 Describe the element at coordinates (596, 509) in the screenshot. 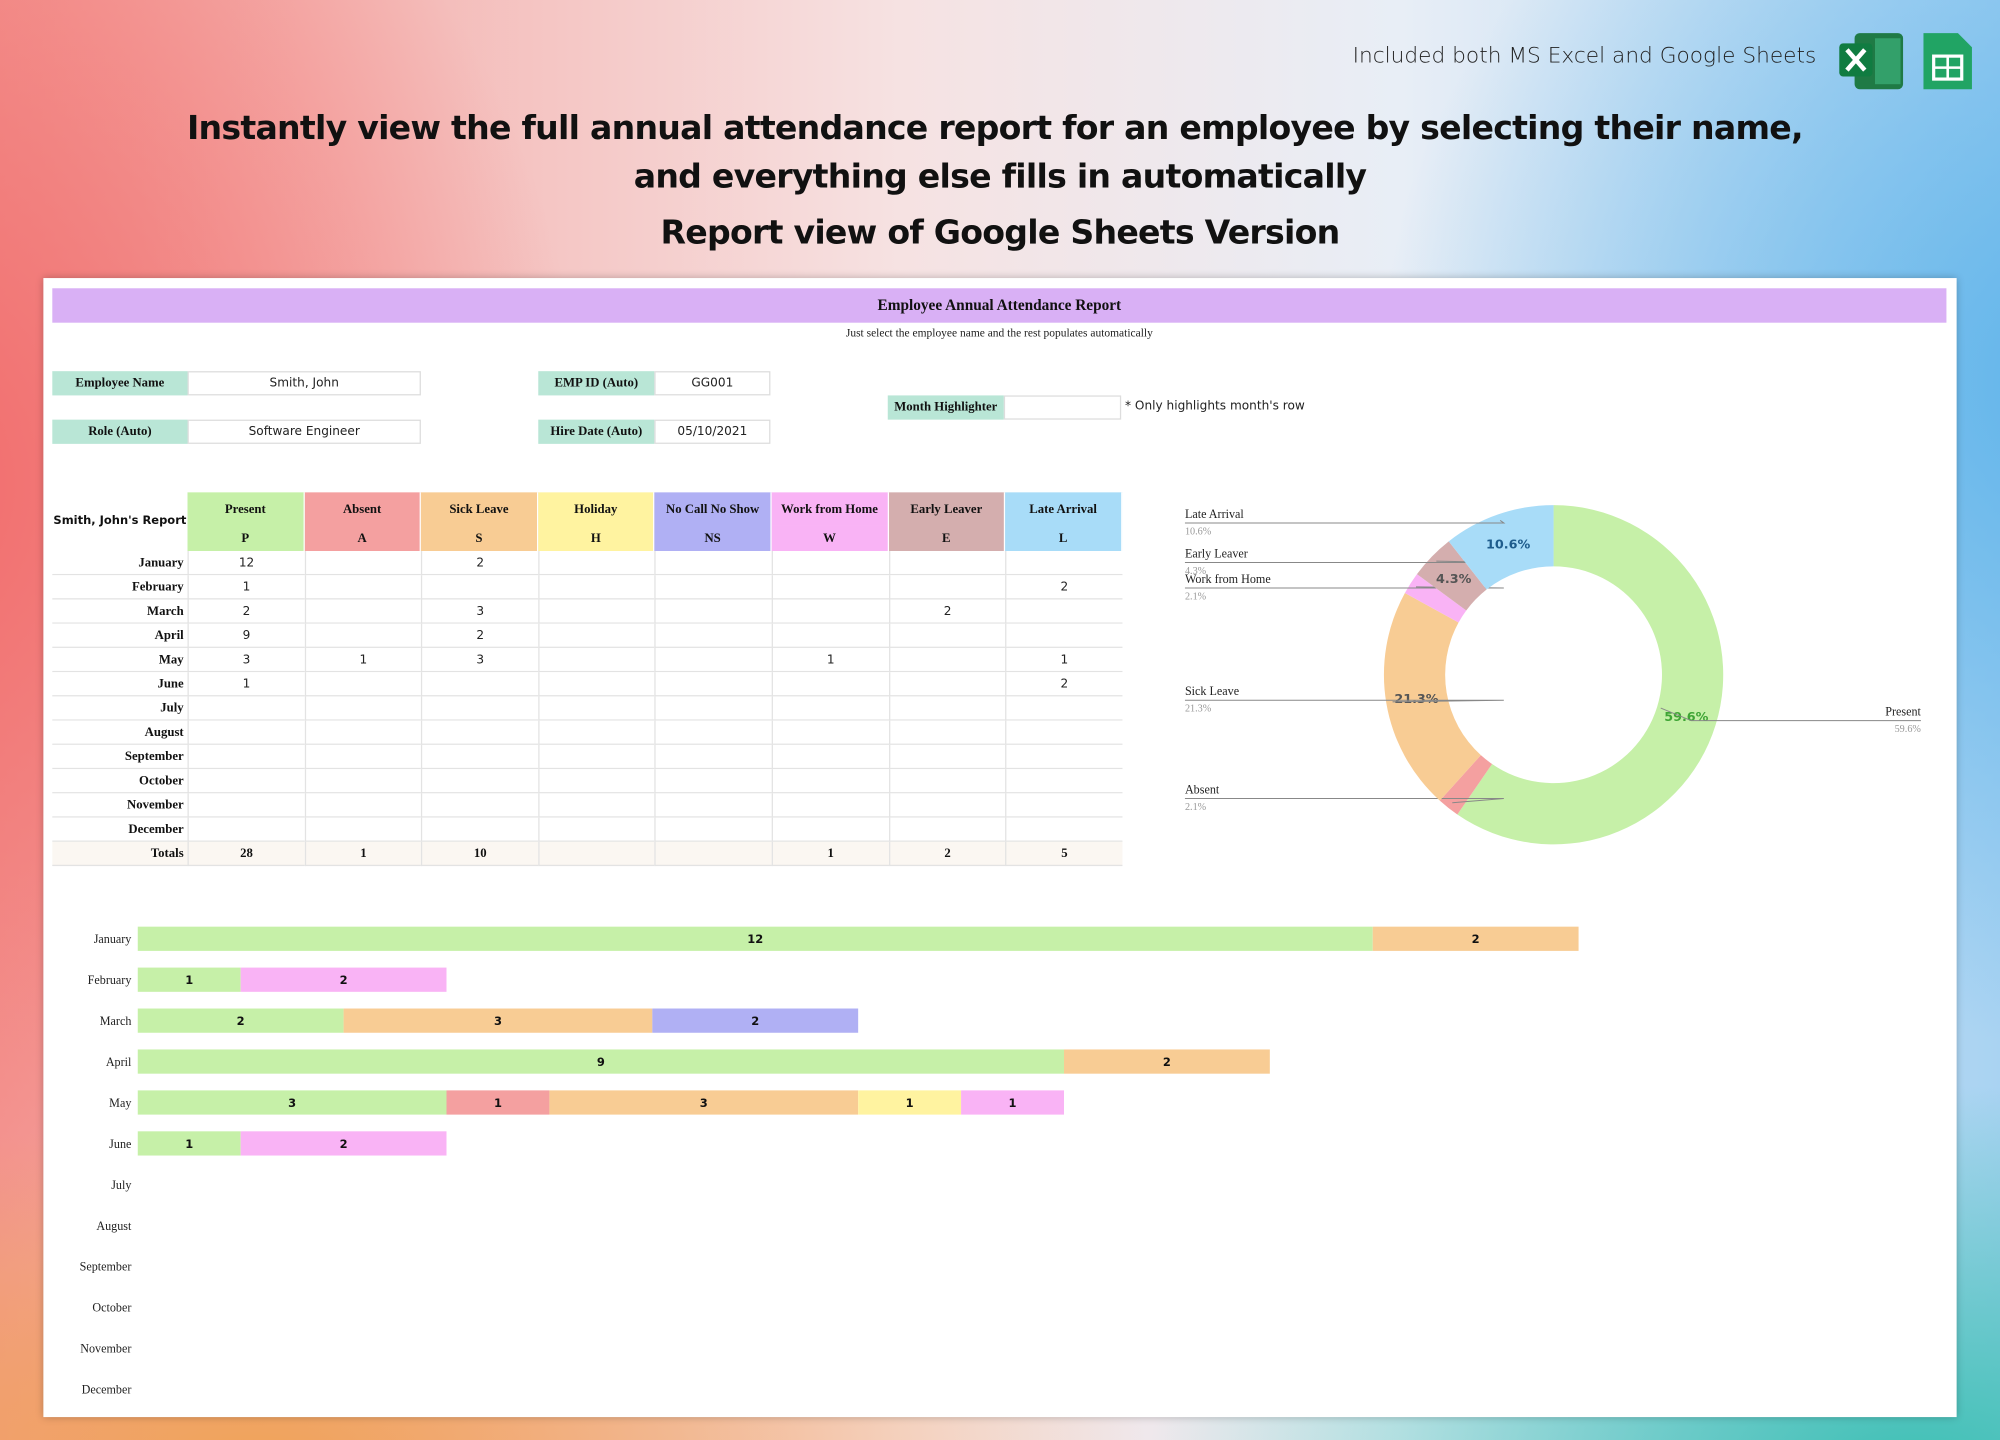

I see `column-header: Holiday` at that location.